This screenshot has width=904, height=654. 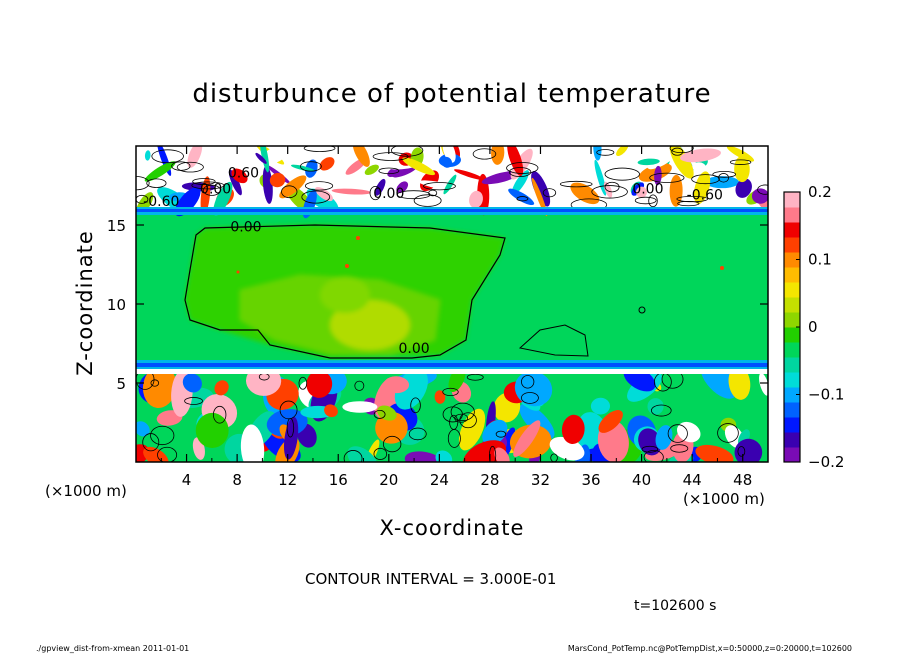 What do you see at coordinates (388, 194) in the screenshot?
I see `contour-label-3: 0.00` at bounding box center [388, 194].